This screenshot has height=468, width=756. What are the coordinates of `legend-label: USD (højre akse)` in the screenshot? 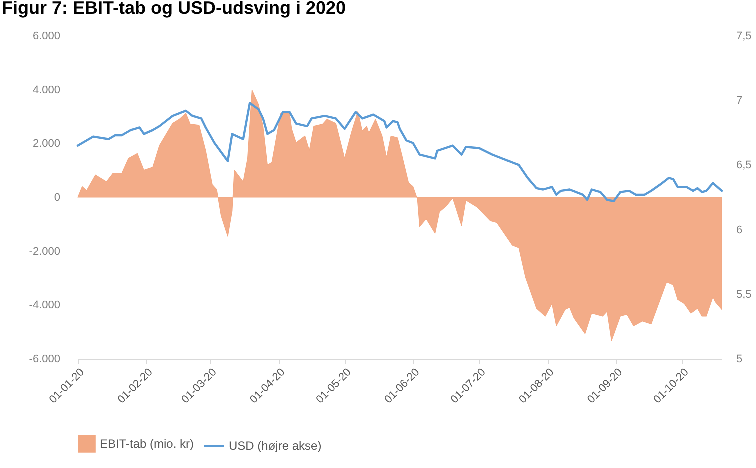 It's located at (275, 446).